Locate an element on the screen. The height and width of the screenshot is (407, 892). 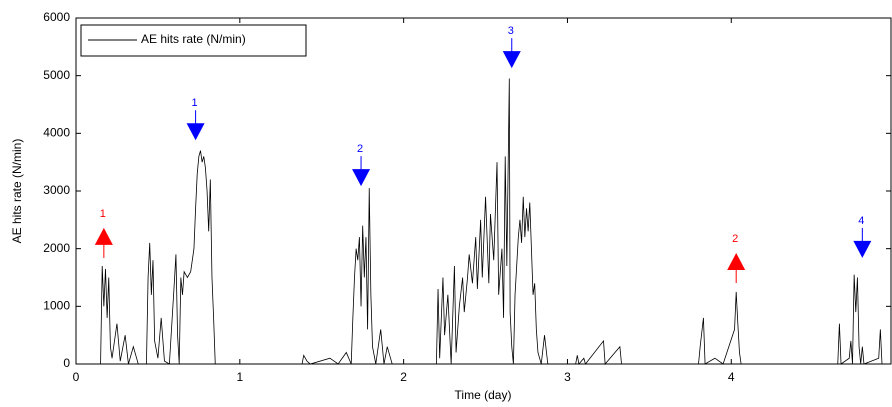
annotation-label: 3 is located at coordinates (511, 31).